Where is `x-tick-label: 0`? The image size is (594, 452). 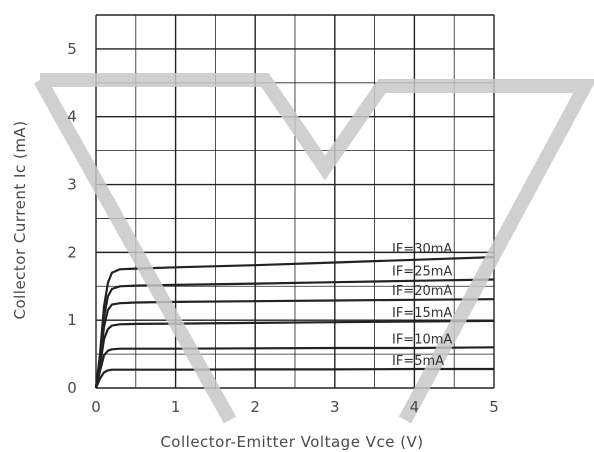 x-tick-label: 0 is located at coordinates (96, 407).